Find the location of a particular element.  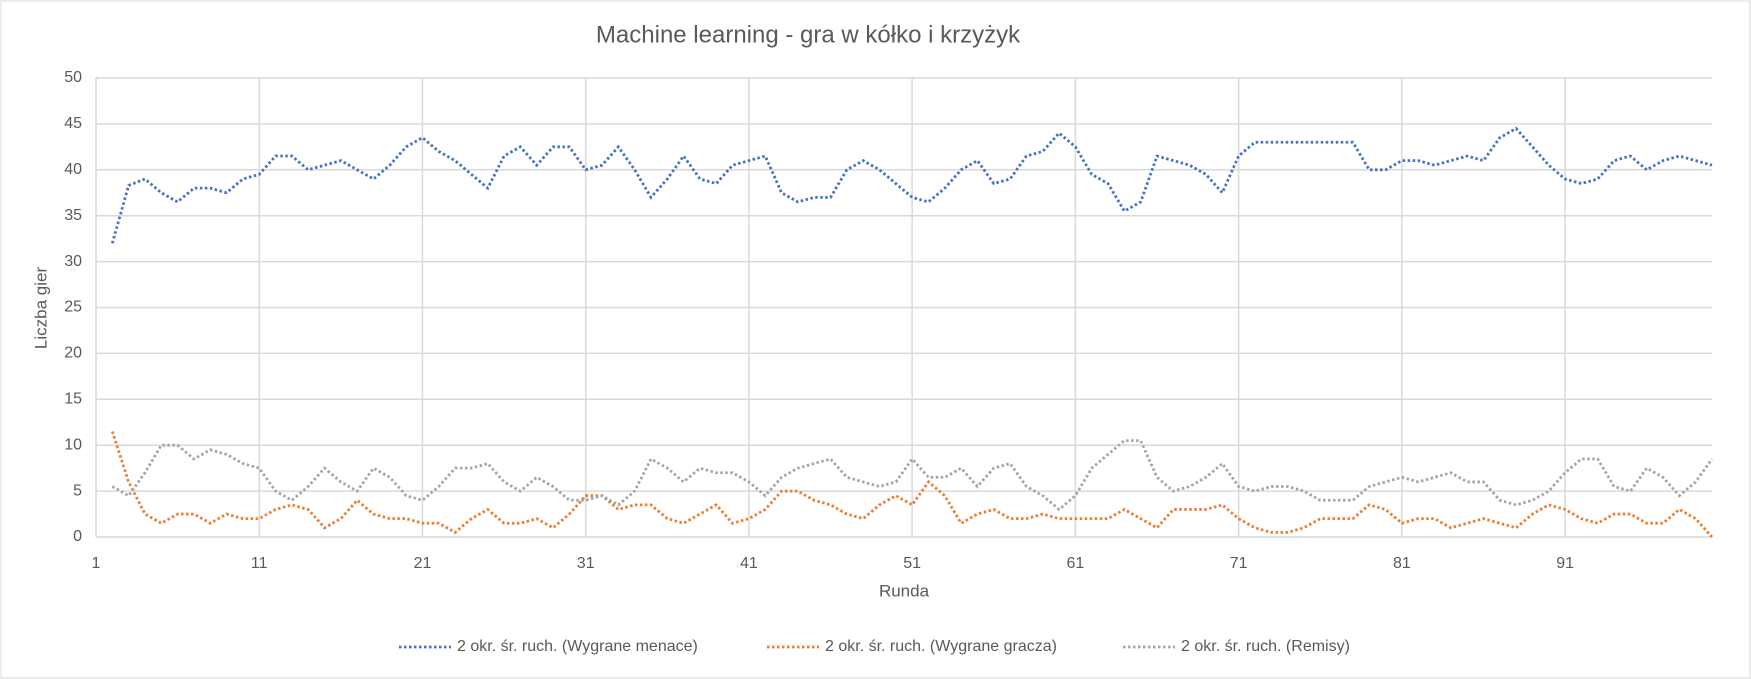

x-axis-label: Runda is located at coordinates (904, 590).